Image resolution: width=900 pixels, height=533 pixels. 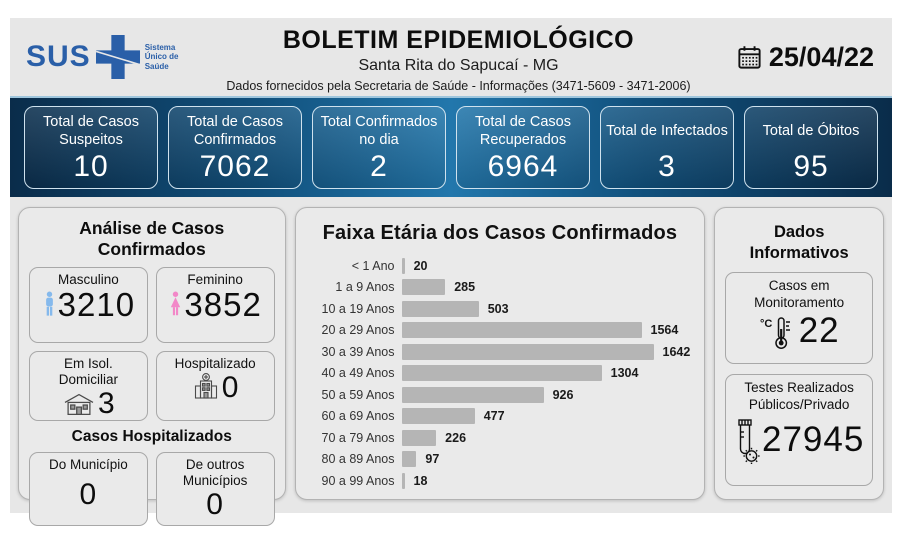 What do you see at coordinates (358, 351) in the screenshot?
I see `chart-category-label: 30 a 39 Anos` at bounding box center [358, 351].